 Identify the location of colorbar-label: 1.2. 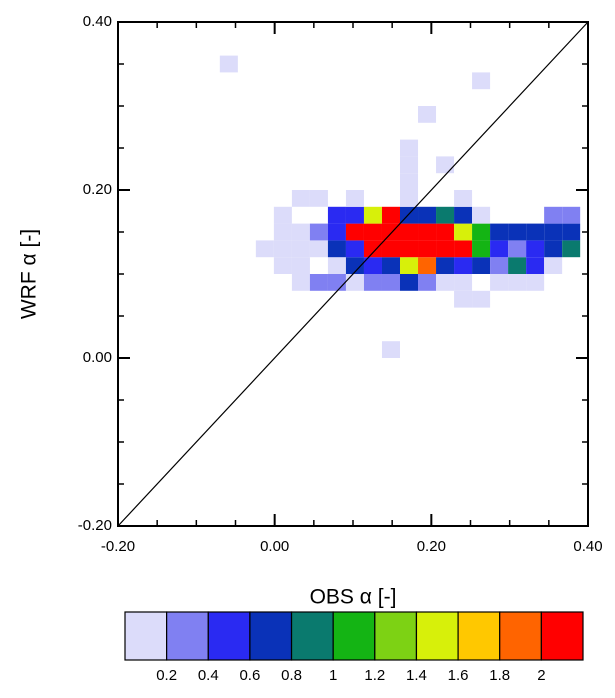
(374, 675).